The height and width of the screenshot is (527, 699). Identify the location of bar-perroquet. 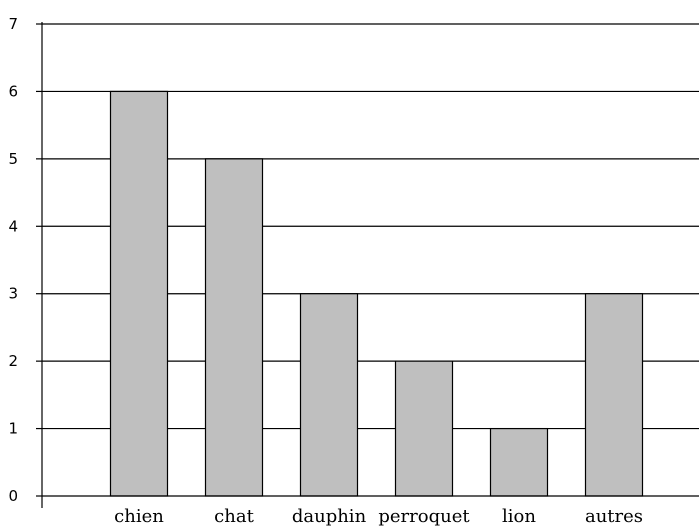
(424, 428).